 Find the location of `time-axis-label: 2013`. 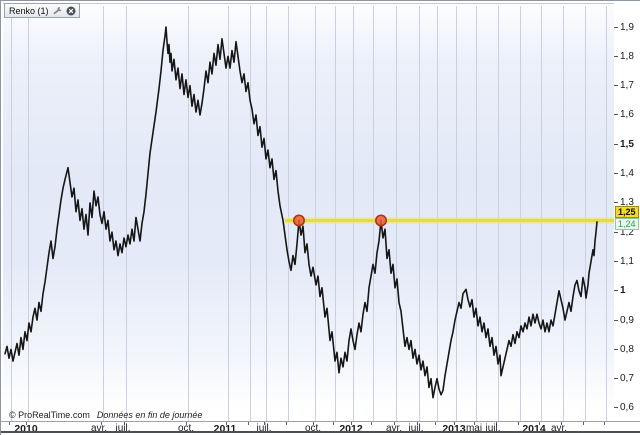

time-axis-label: 2013 is located at coordinates (454, 429).